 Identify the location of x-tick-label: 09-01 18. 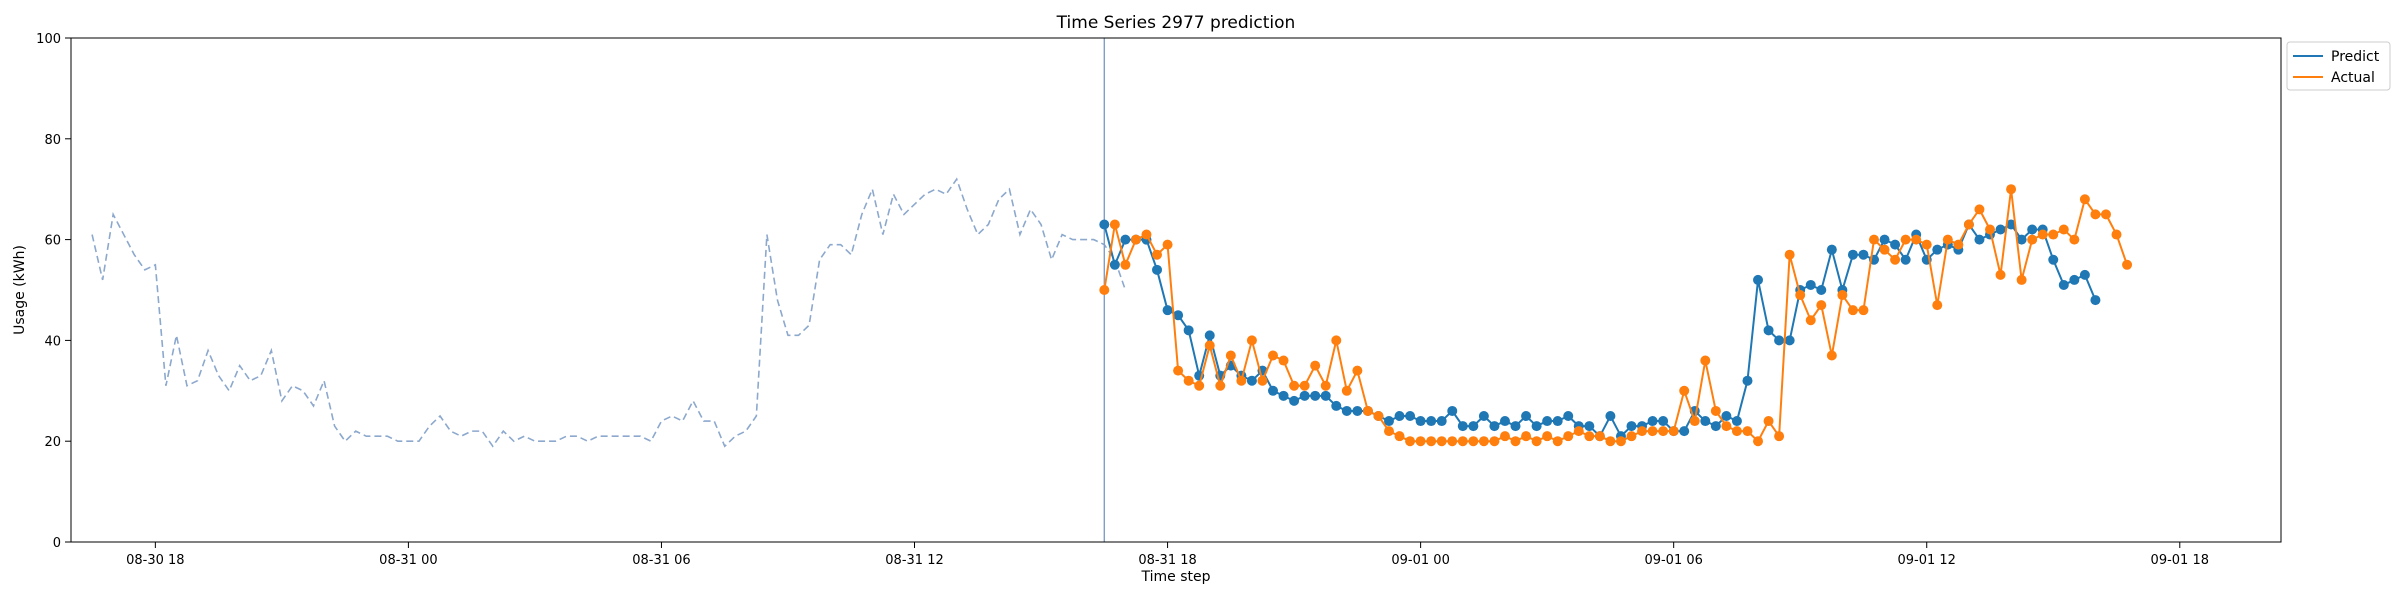
(2180, 560).